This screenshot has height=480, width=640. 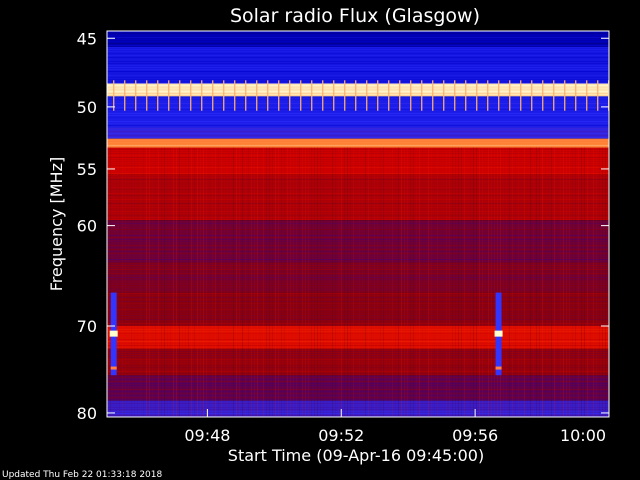 What do you see at coordinates (583, 435) in the screenshot?
I see `x-tick-label: 10:00` at bounding box center [583, 435].